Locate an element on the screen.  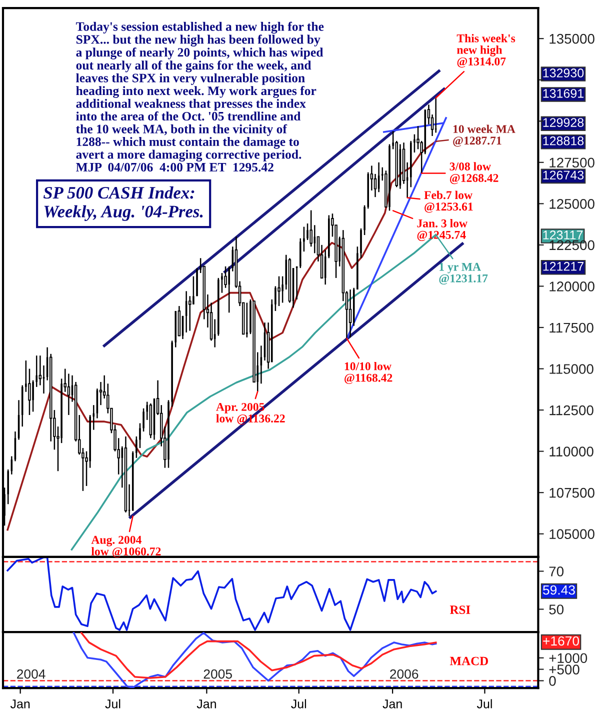
y-tick-label: +1000 is located at coordinates (568, 658).